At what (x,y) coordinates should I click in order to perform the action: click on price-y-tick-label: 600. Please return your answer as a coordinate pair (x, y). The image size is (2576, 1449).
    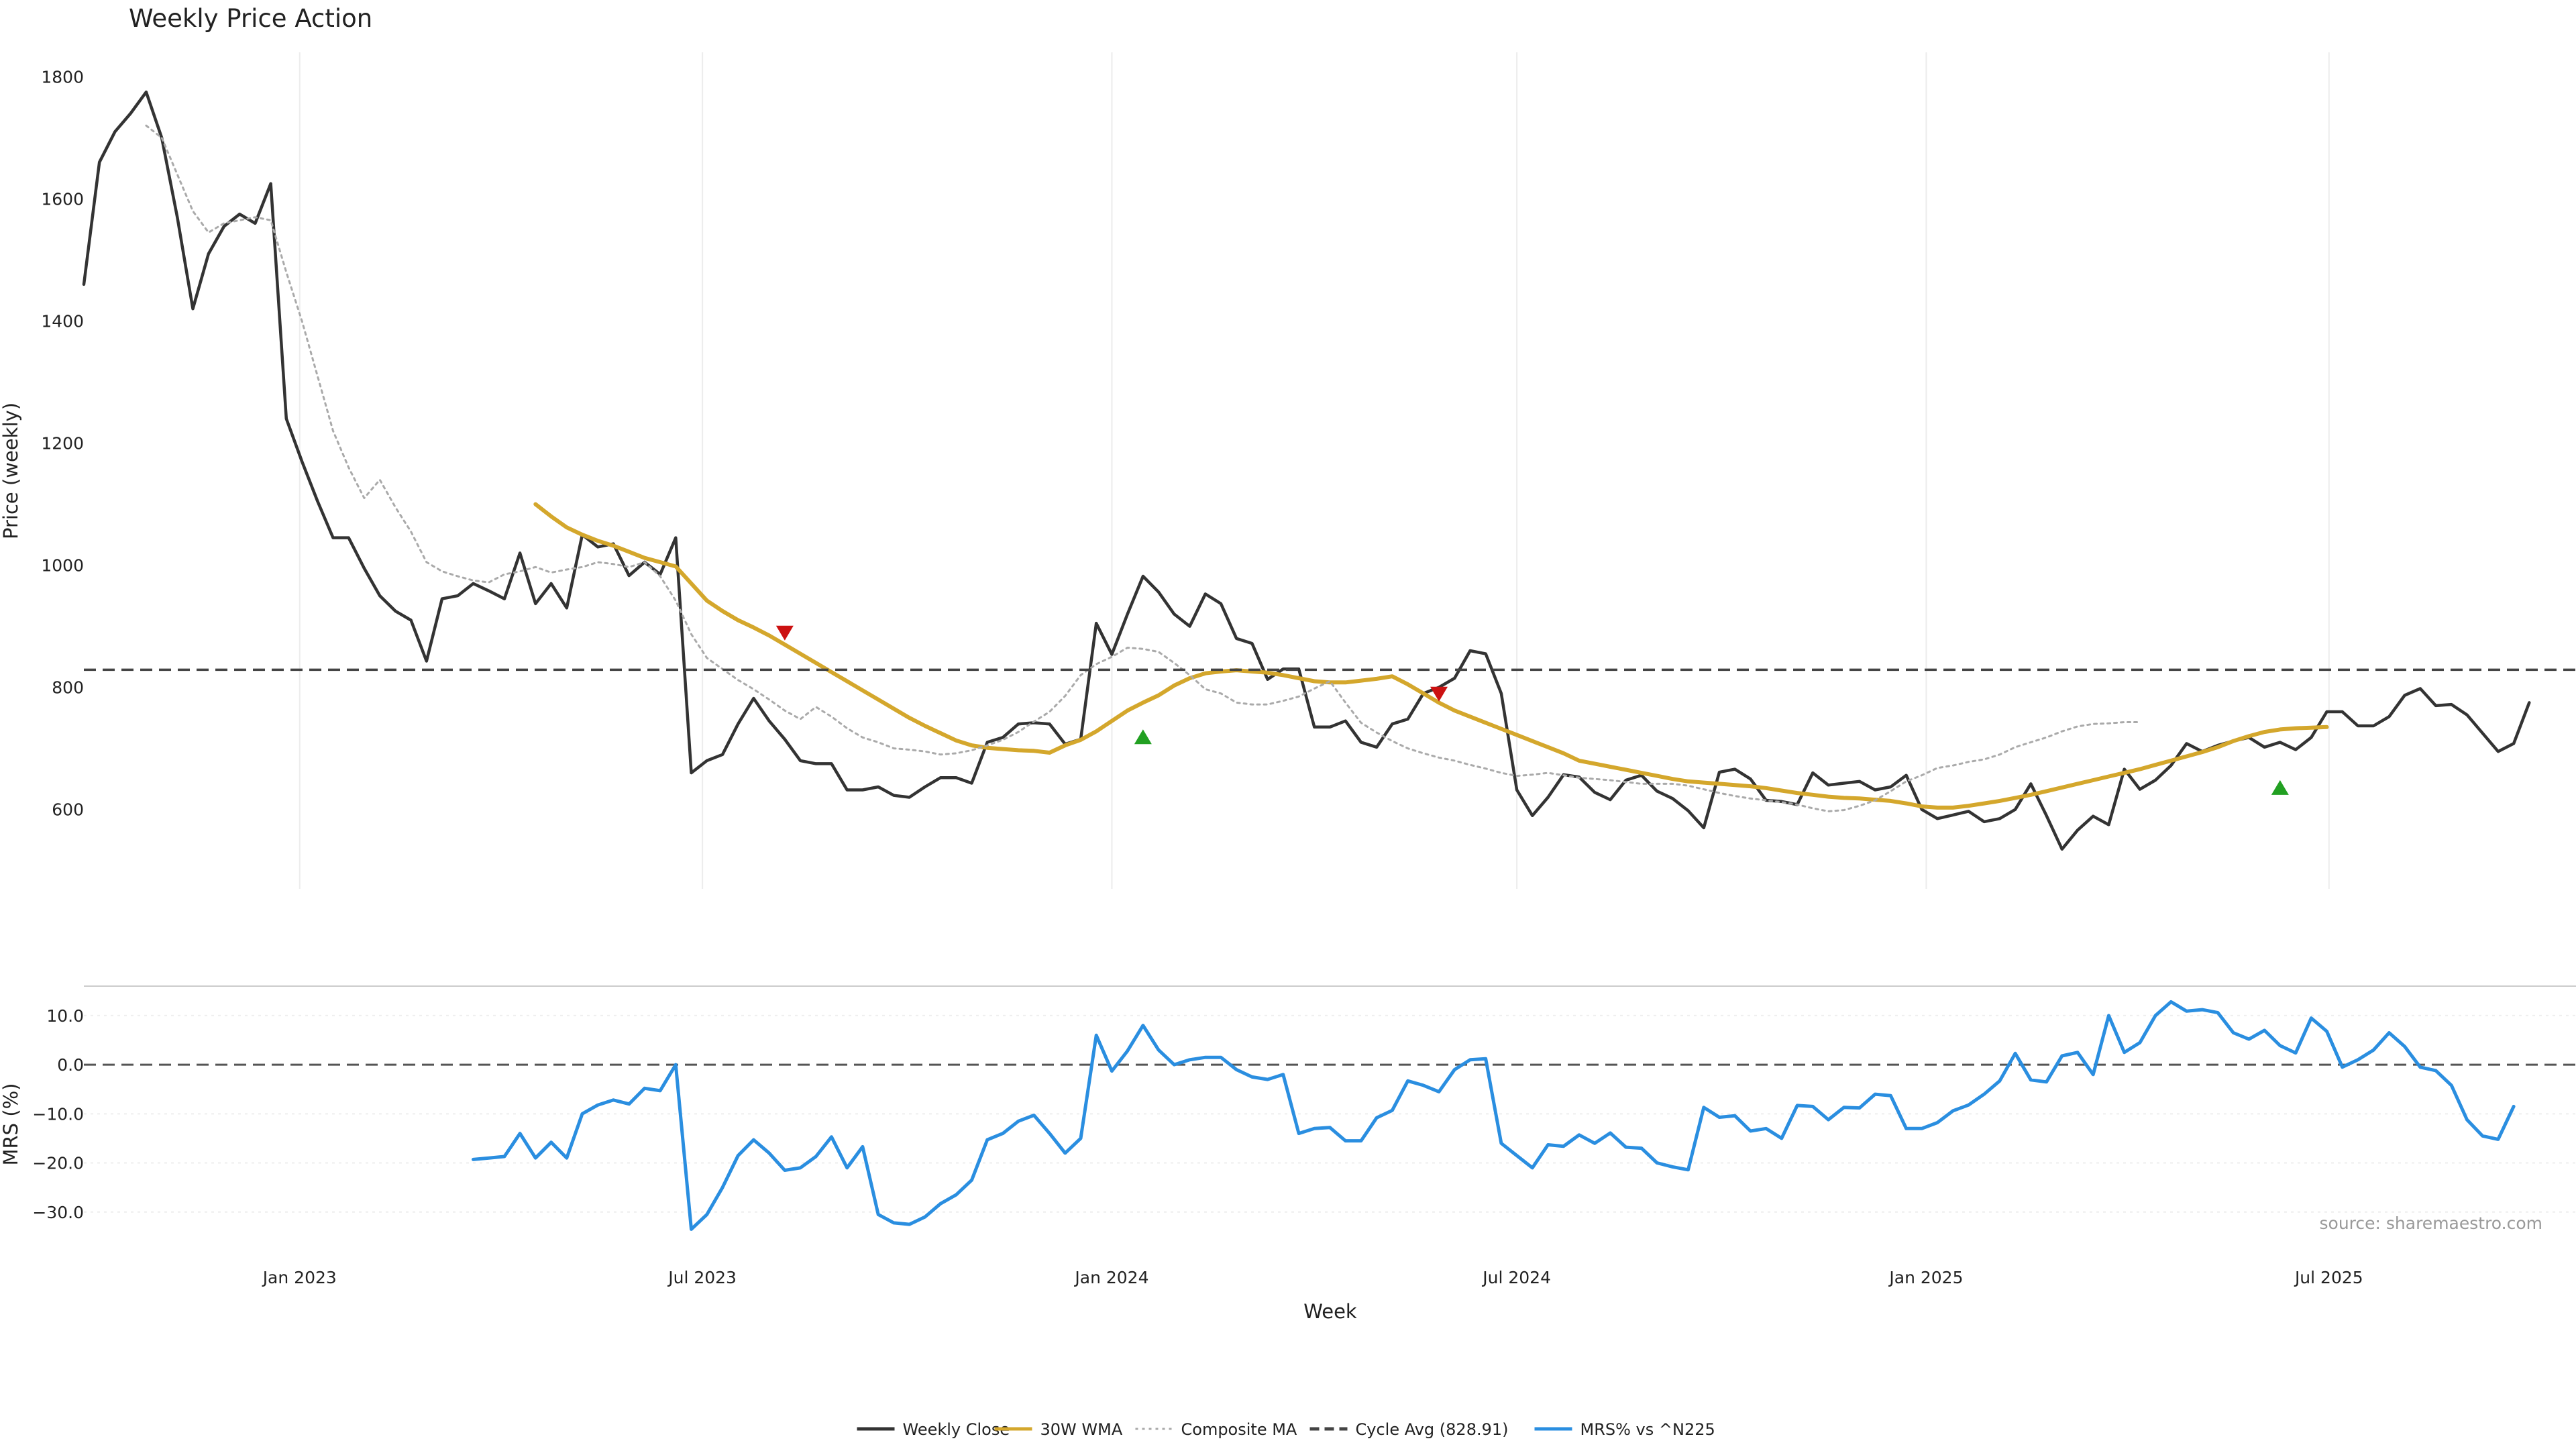
    Looking at the image, I should click on (68, 810).